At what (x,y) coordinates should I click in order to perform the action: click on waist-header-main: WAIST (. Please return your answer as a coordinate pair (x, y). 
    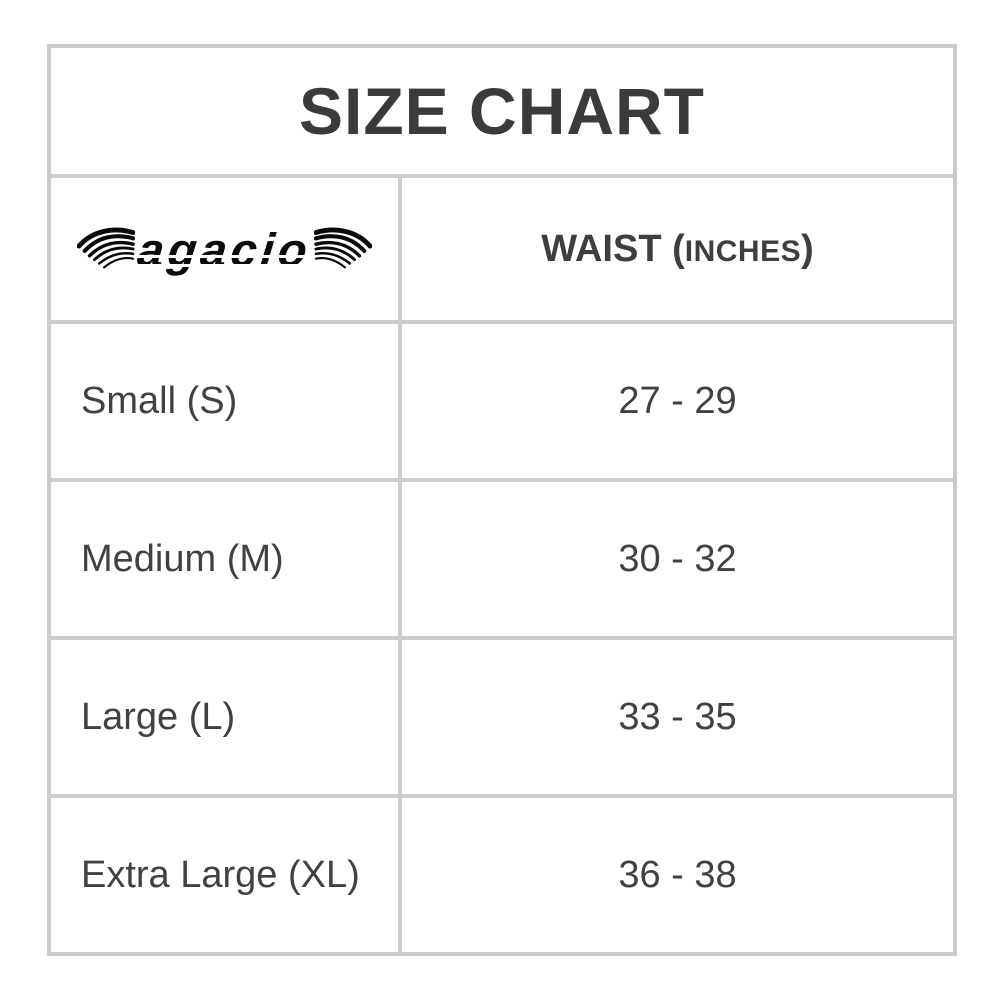
    Looking at the image, I should click on (613, 248).